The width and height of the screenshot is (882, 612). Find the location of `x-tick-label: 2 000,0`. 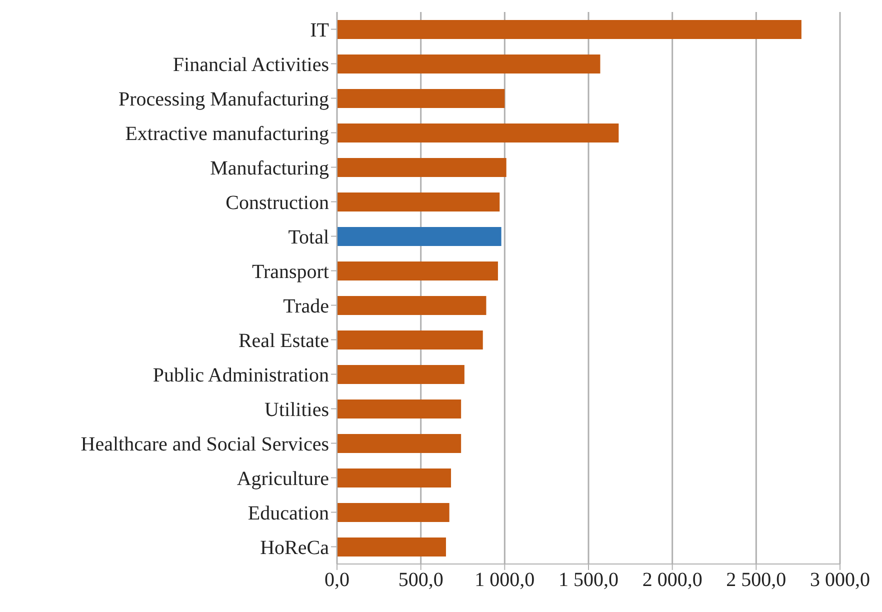

x-tick-label: 2 000,0 is located at coordinates (672, 580).